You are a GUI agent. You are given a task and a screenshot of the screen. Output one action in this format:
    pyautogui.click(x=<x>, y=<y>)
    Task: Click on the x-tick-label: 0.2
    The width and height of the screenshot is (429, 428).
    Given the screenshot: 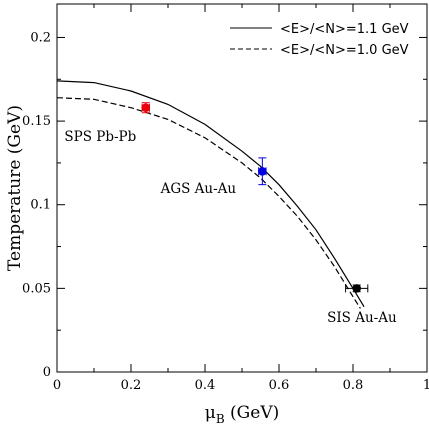 What is the action you would take?
    pyautogui.click(x=131, y=385)
    